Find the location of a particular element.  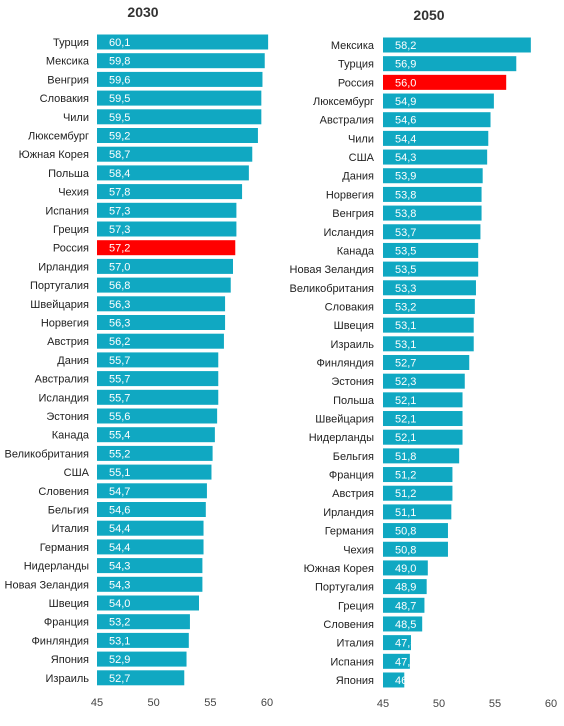

category-label: Венгрия is located at coordinates (68, 80).